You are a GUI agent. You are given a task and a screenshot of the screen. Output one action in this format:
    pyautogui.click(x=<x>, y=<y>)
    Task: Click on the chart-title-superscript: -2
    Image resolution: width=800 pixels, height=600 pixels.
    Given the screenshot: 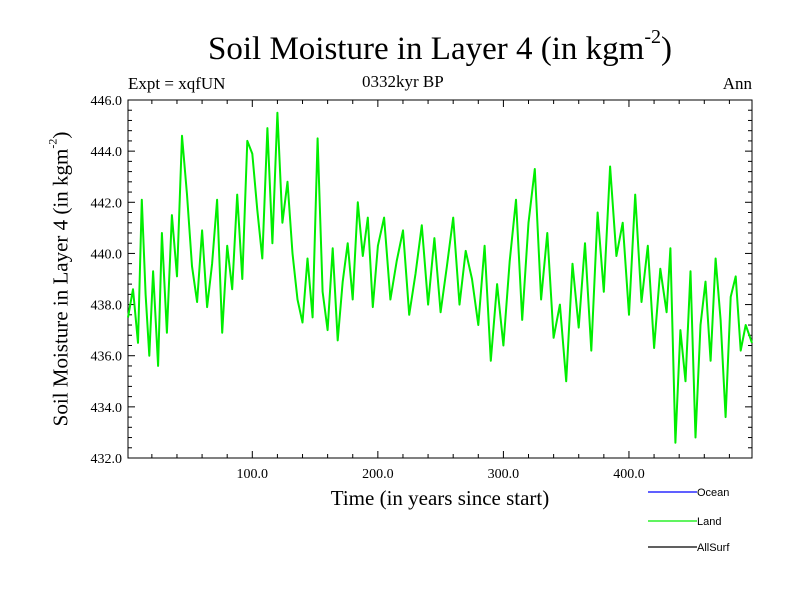 What is the action you would take?
    pyautogui.click(x=652, y=37)
    